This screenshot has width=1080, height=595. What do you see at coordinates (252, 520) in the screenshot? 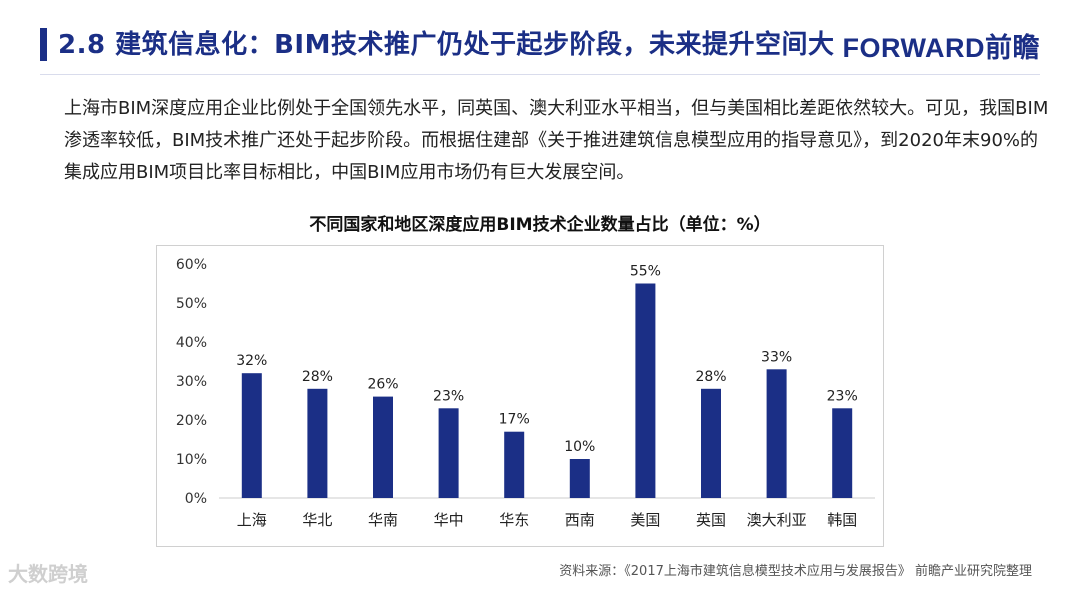
I see `x-tick-label: 上海` at bounding box center [252, 520].